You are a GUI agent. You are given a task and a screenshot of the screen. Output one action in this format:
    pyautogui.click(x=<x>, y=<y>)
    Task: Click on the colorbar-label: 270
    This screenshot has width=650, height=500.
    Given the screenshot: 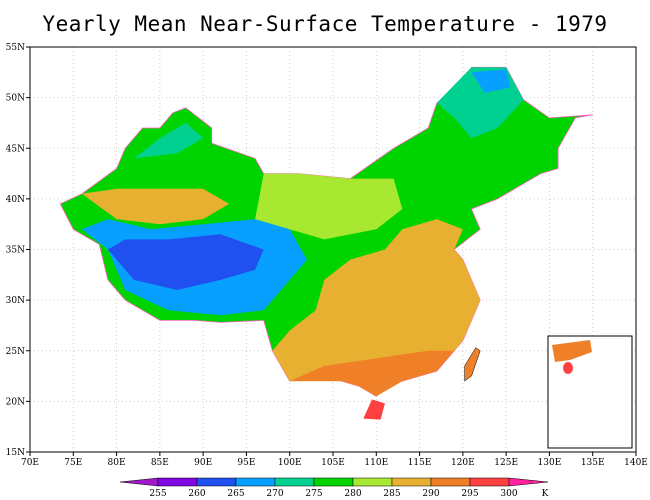 What is the action you would take?
    pyautogui.click(x=274, y=494)
    